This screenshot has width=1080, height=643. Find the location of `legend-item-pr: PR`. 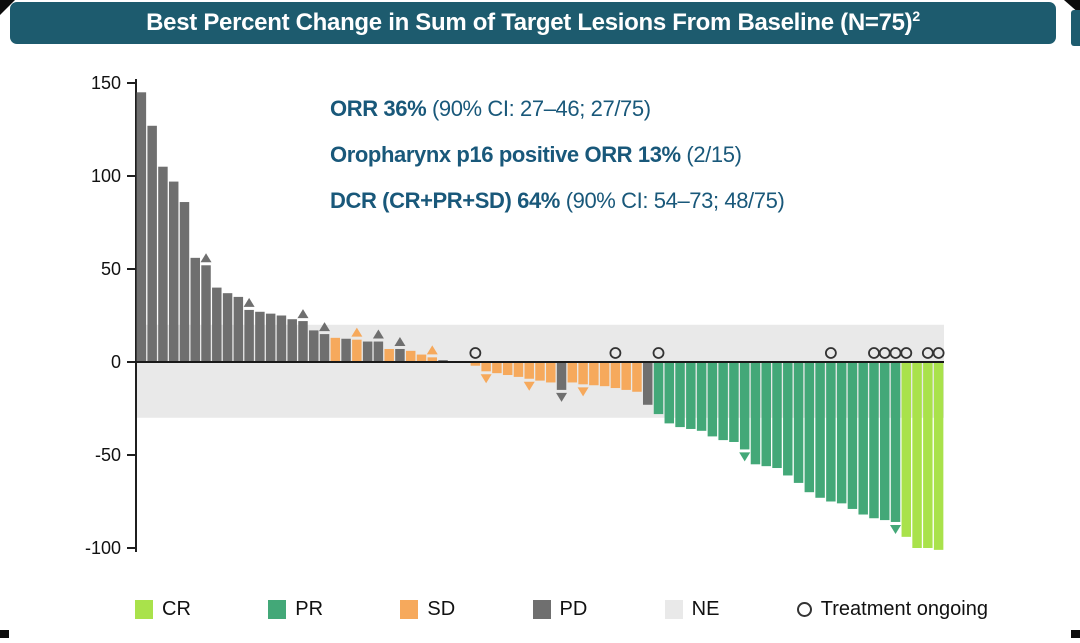

legend-item-pr: PR is located at coordinates (295, 609).